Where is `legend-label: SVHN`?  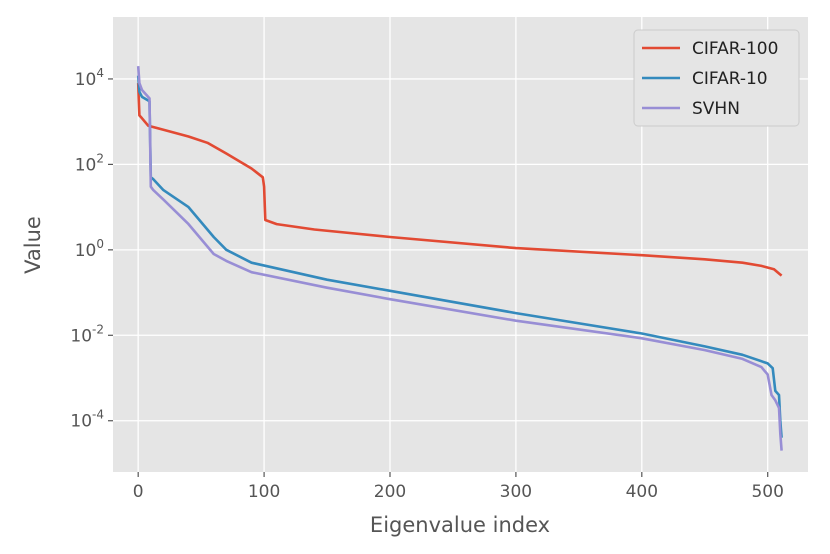
legend-label: SVHN is located at coordinates (716, 109).